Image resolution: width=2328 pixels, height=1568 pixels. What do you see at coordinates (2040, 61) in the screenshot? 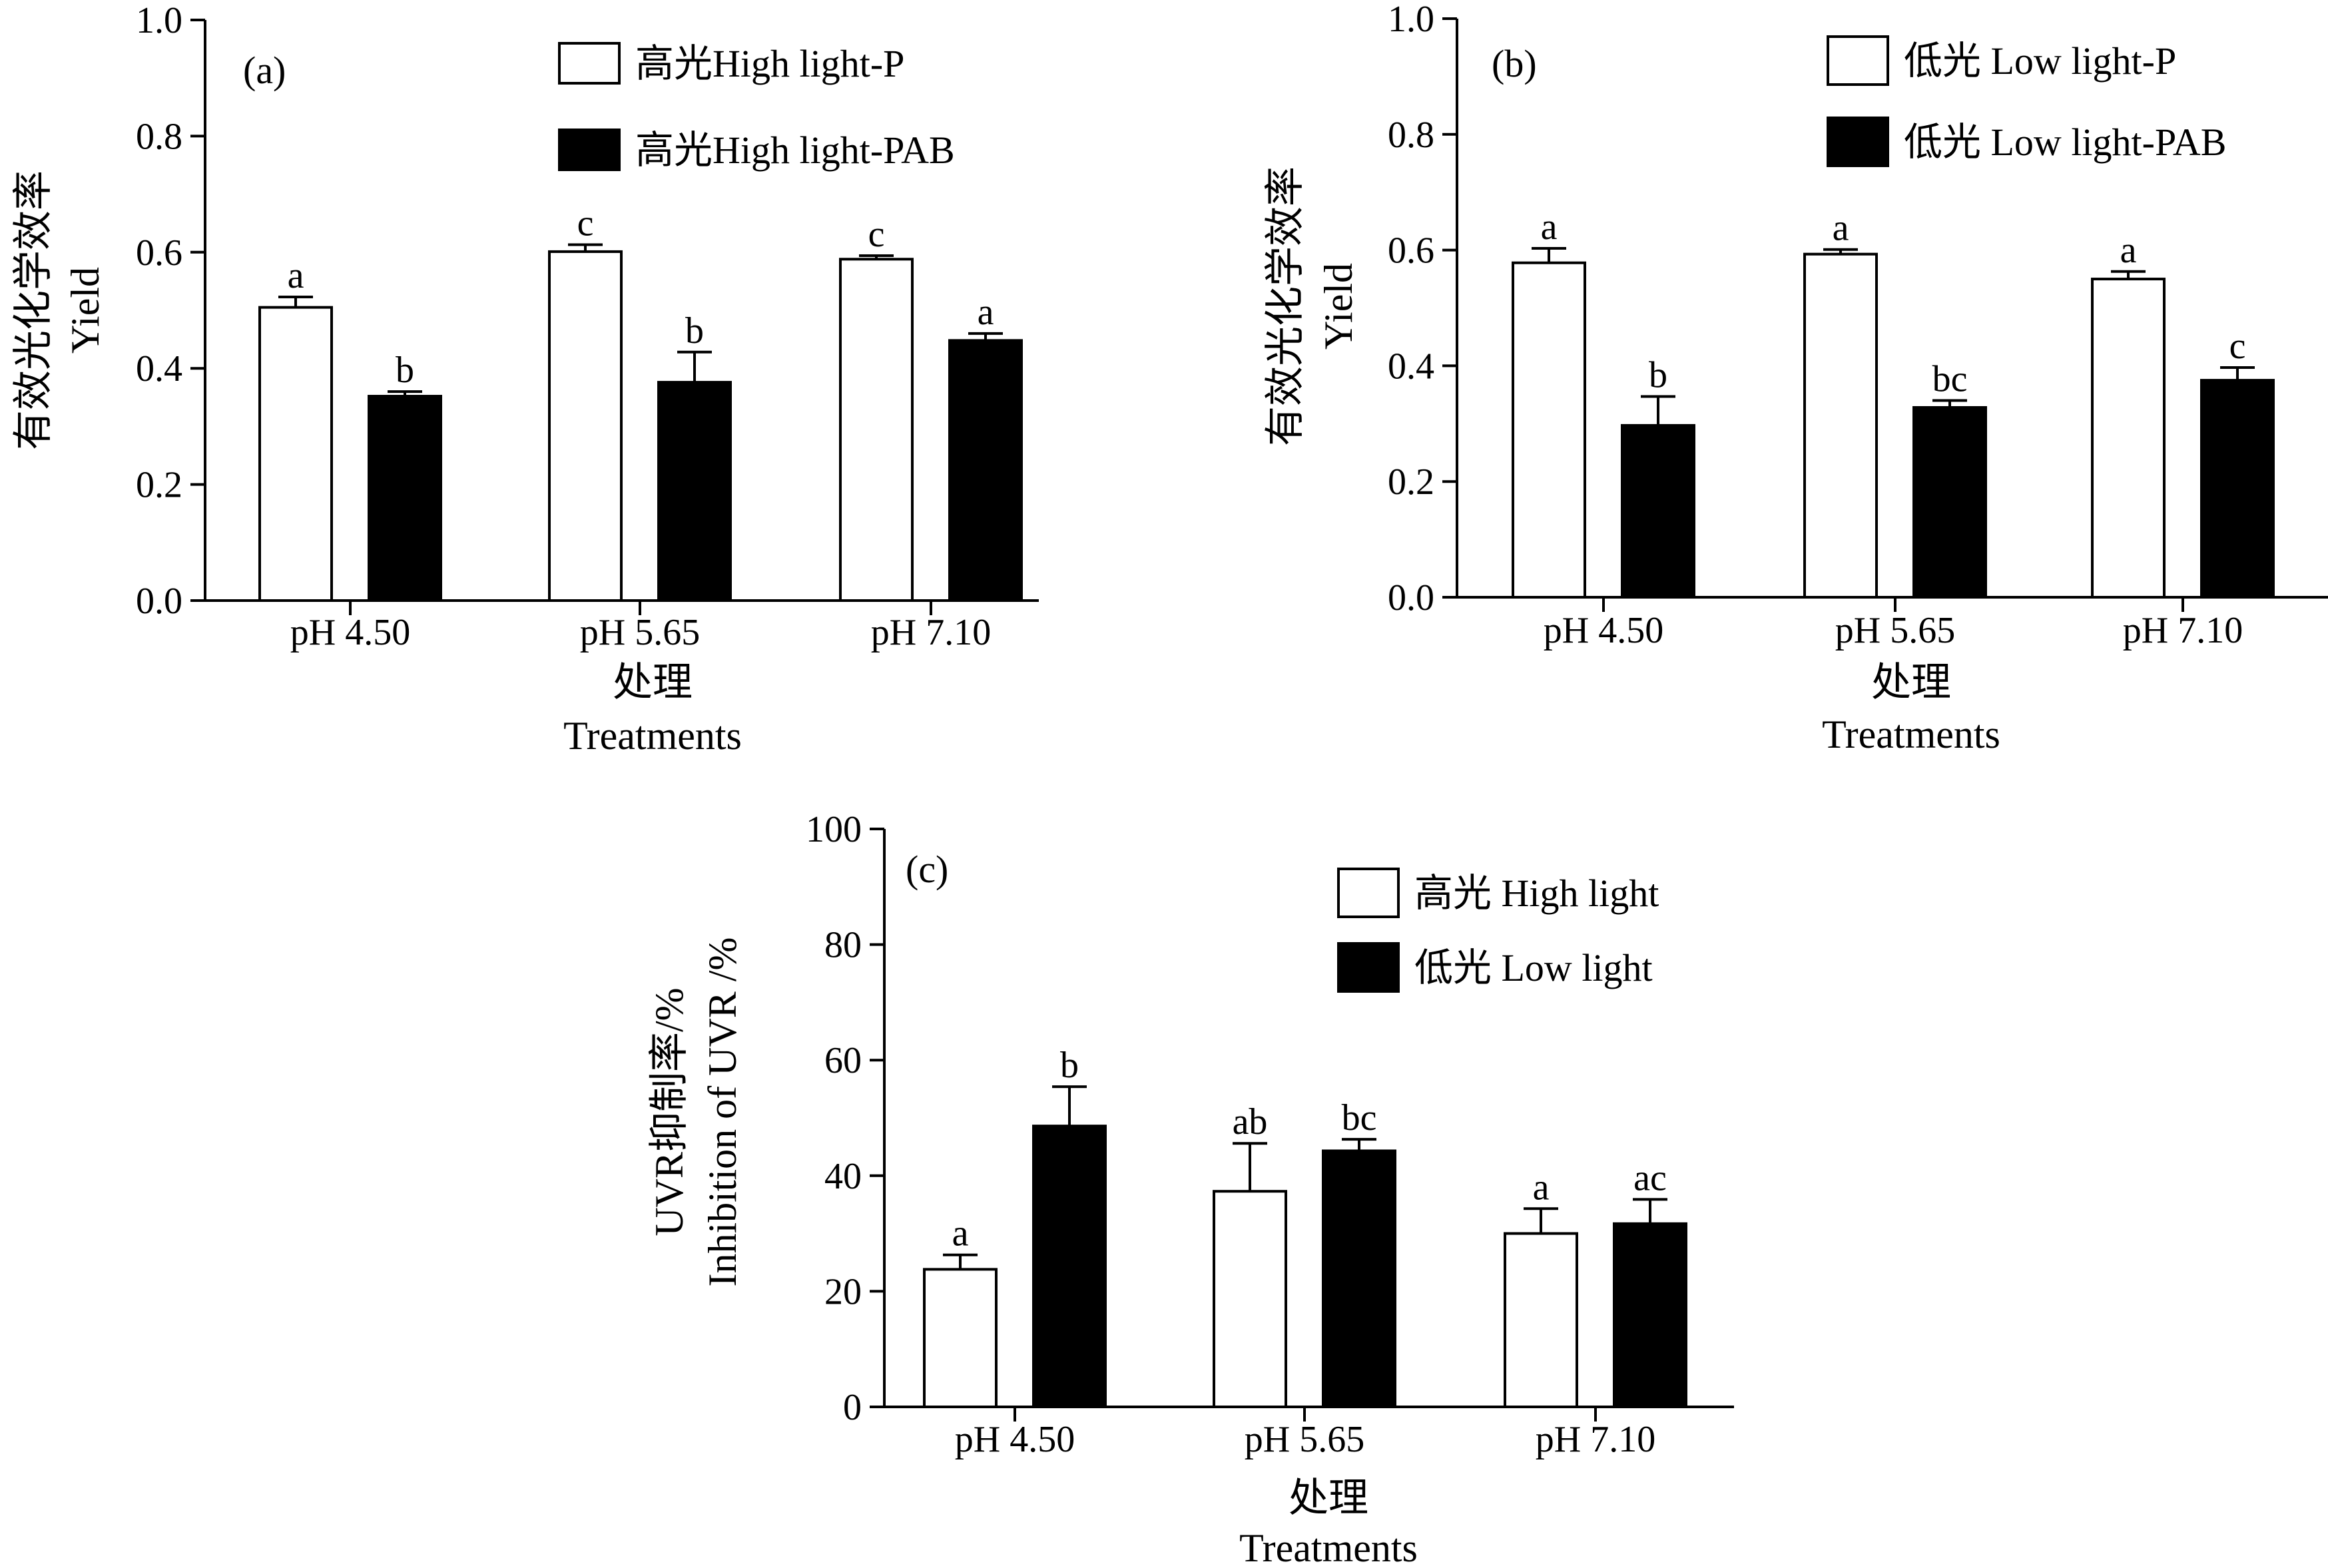
I see `legend-label: 低光 Low light-P` at bounding box center [2040, 61].